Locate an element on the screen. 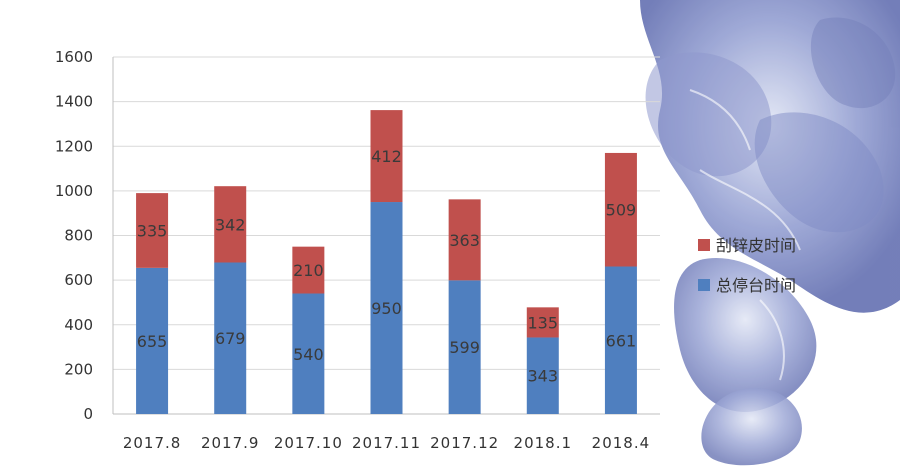 This screenshot has height=471, width=900. x-tick-label: 2017.8 is located at coordinates (152, 443).